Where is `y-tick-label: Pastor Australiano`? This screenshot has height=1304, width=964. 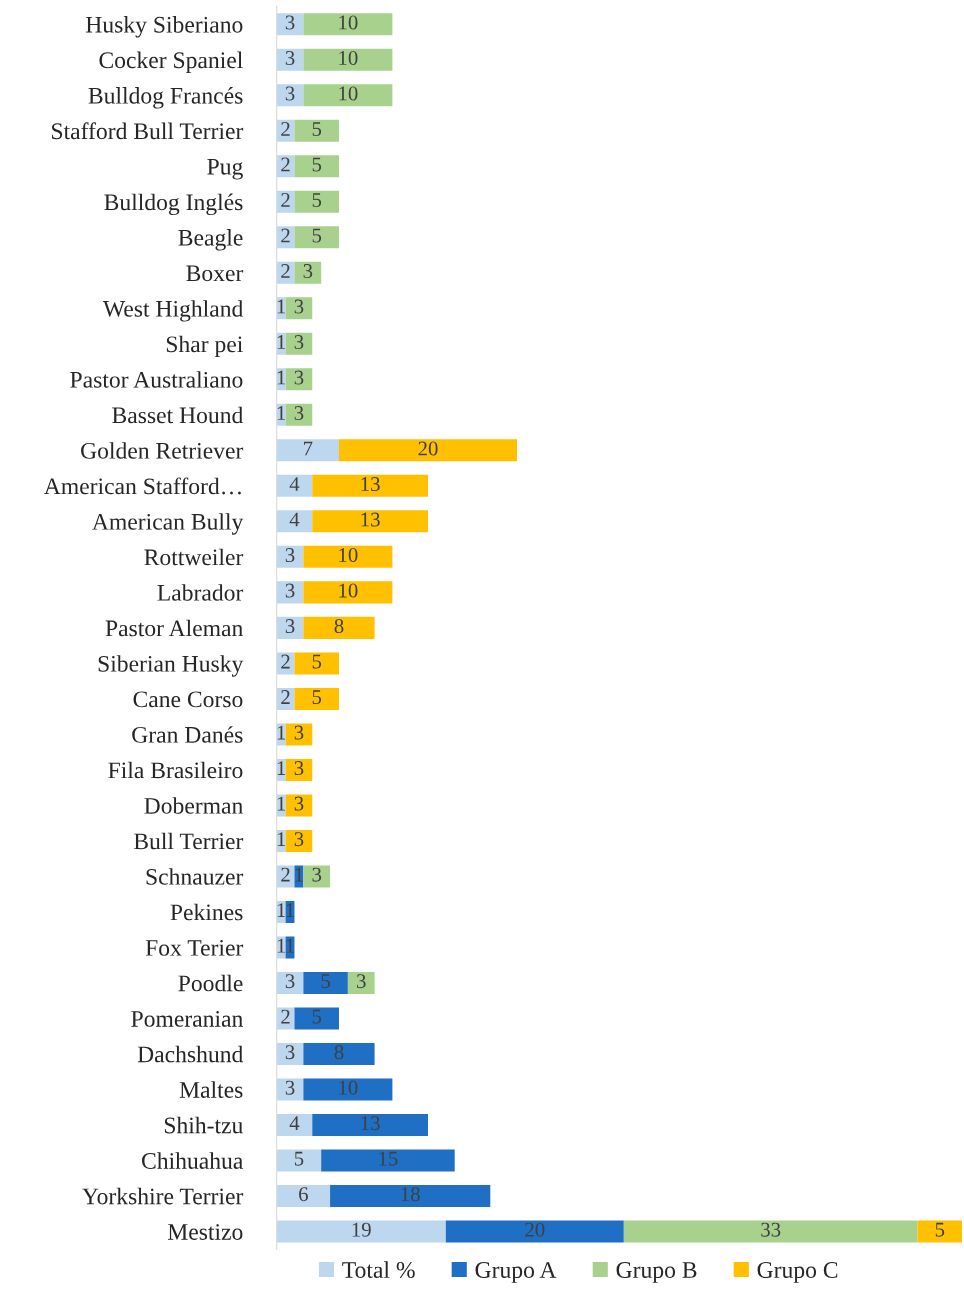
y-tick-label: Pastor Australiano is located at coordinates (156, 379).